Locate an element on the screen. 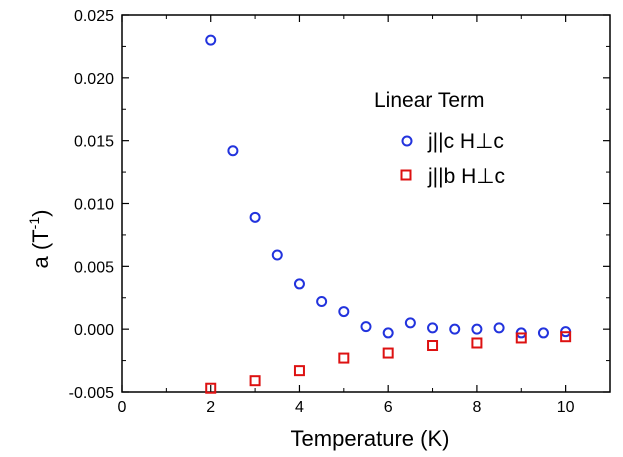  legend-marker-square is located at coordinates (406, 175).